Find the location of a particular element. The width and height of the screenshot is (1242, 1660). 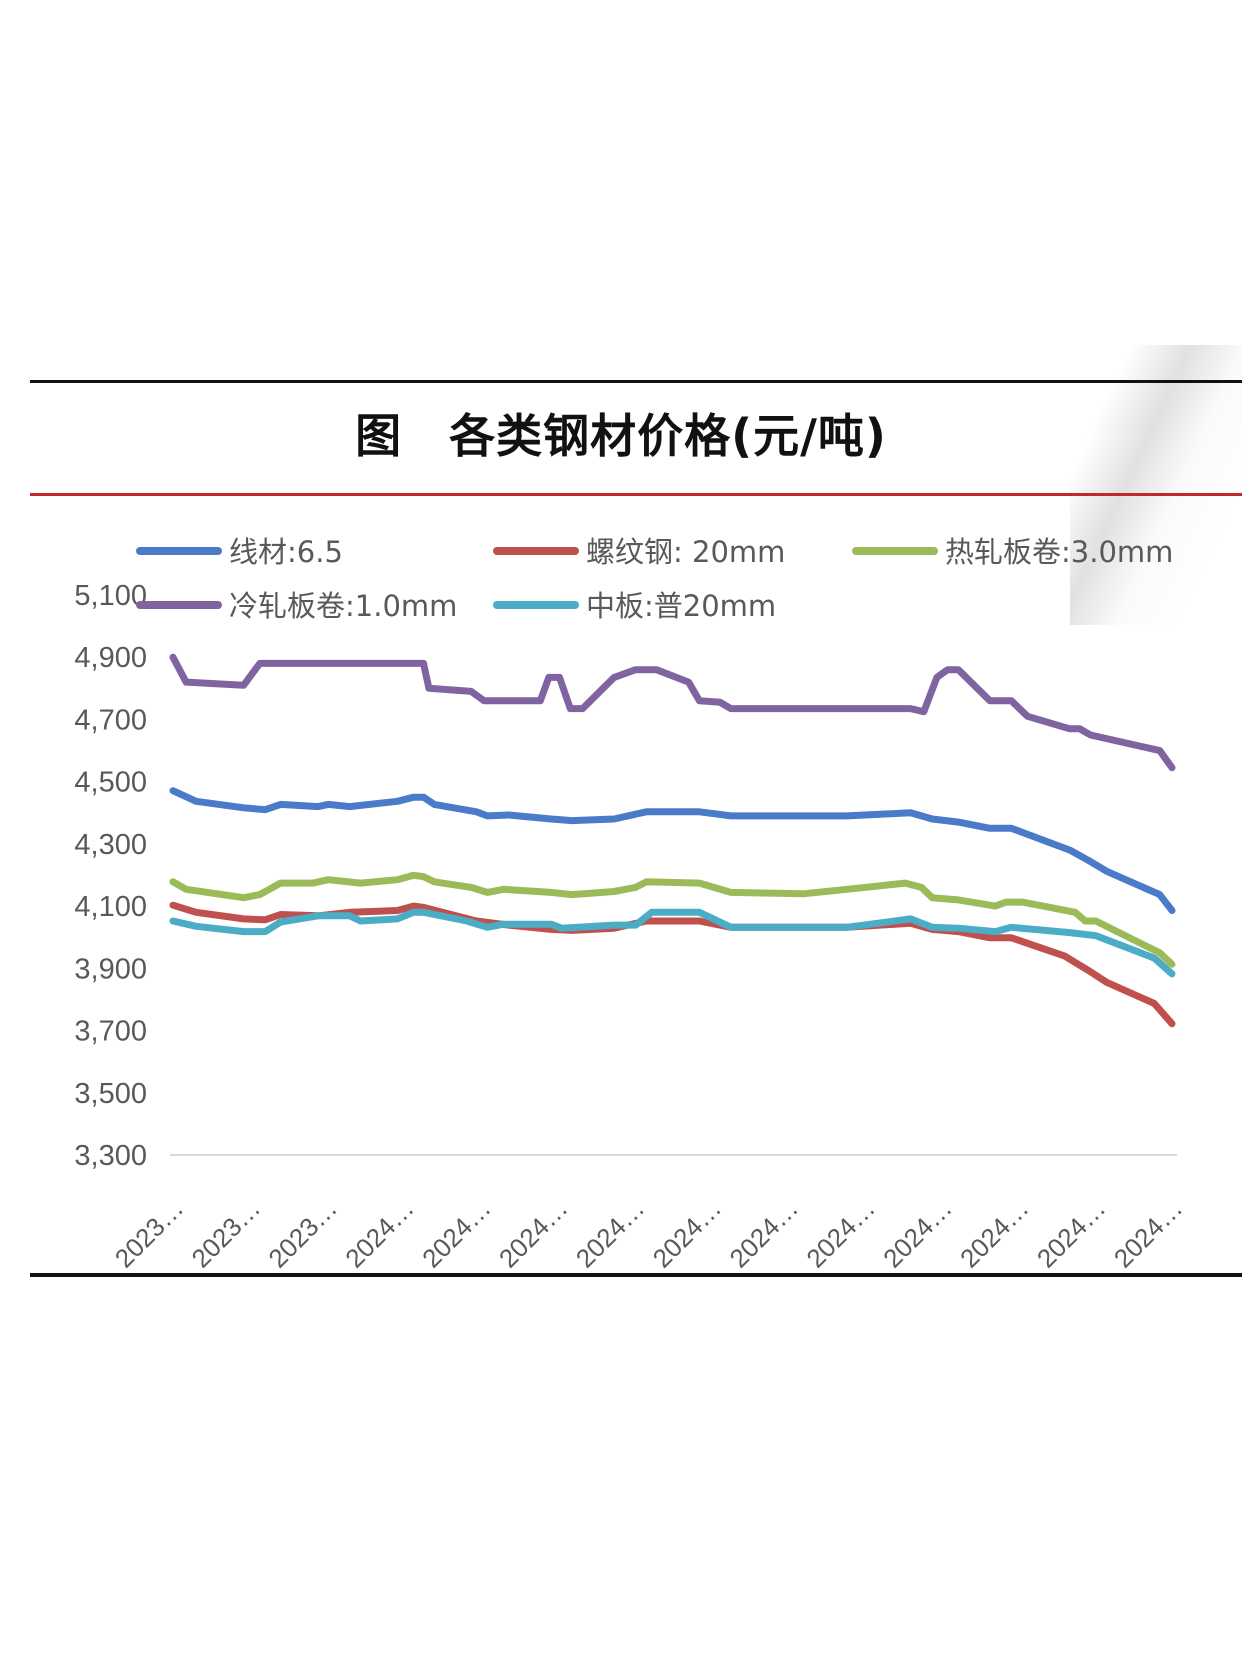

y-tick-label: 5,100 is located at coordinates (110, 596).